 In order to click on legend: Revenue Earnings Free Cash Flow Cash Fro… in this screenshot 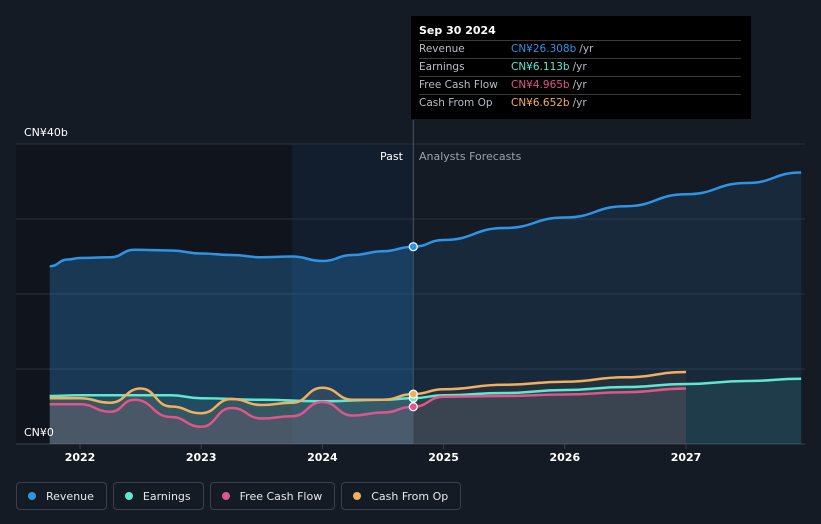, I will do `click(239, 496)`.